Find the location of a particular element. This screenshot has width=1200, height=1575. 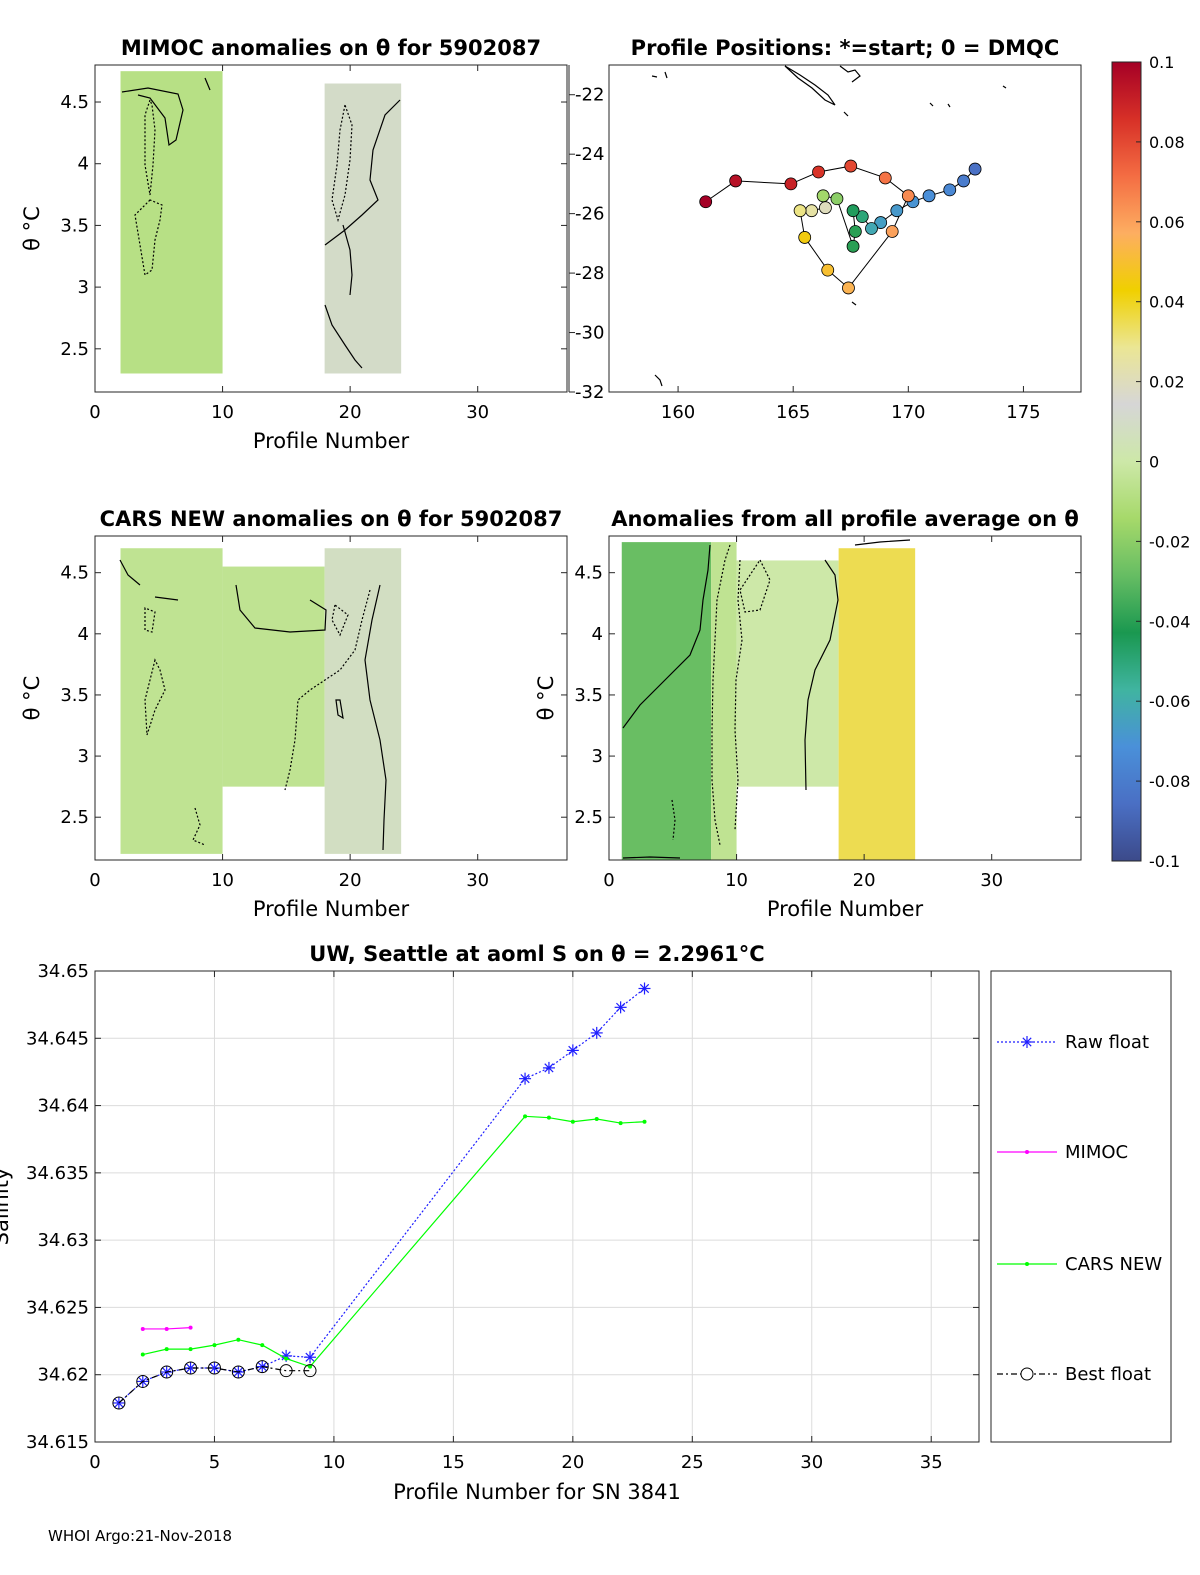

cars-anomaly-cell is located at coordinates (171, 701).